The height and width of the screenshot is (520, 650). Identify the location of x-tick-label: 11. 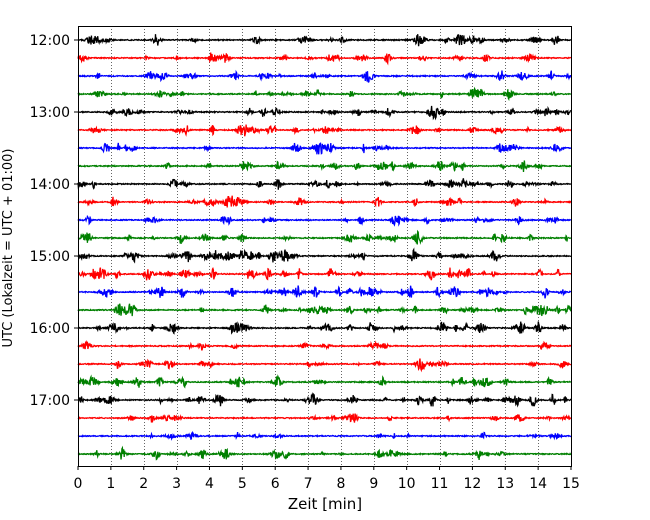
(440, 484).